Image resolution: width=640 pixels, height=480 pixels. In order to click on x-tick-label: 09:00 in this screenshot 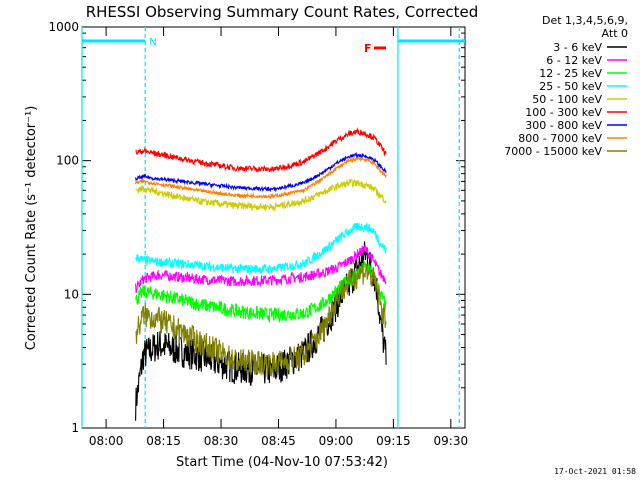, I will do `click(336, 441)`.